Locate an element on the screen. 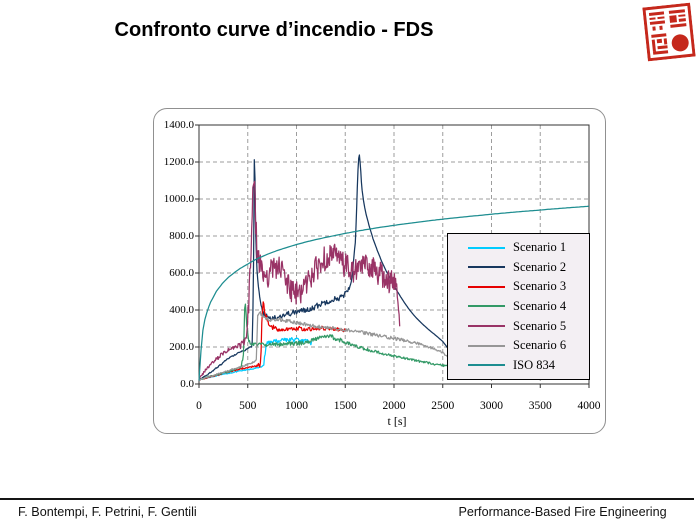 The image size is (700, 525). x-axis-tick-label: 2500 is located at coordinates (443, 406).